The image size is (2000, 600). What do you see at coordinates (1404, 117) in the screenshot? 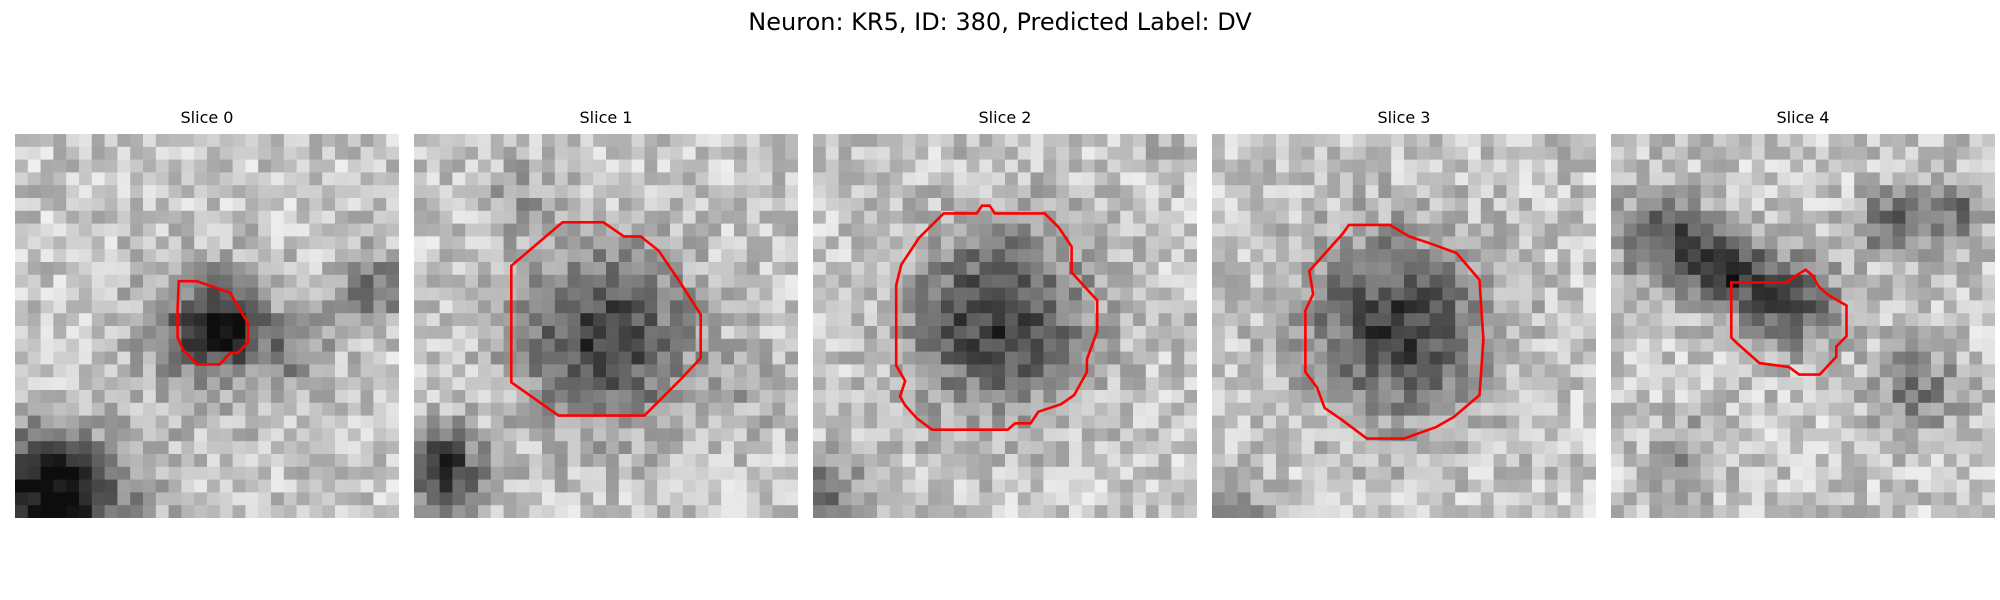
I see `slice-title: Slice 3` at bounding box center [1404, 117].